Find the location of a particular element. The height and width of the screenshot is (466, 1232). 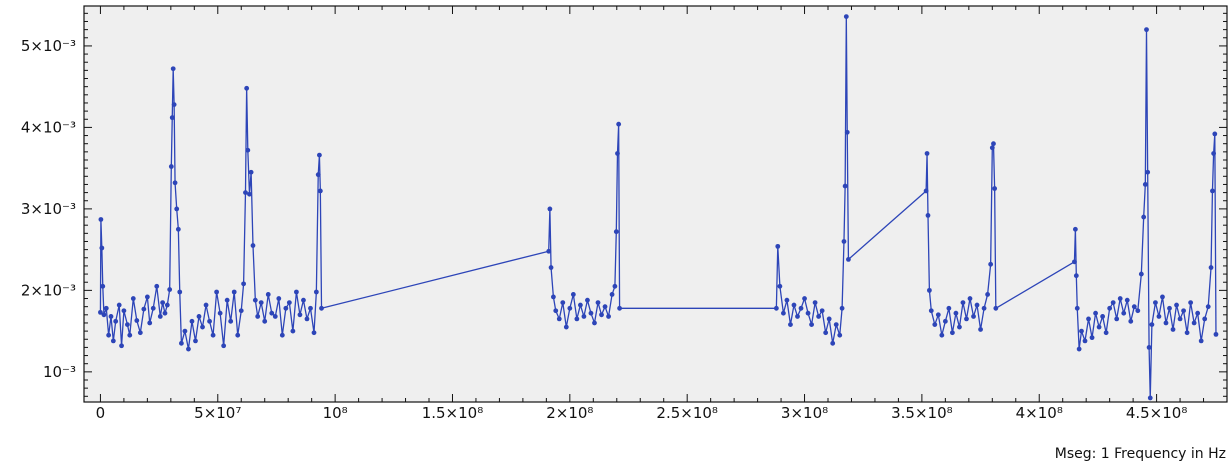

y-tick-labels: 10⁻³ 2×10⁻³ 3×10⁻³ 4×10⁻³ 5×10⁻³ is located at coordinates (48, 209).